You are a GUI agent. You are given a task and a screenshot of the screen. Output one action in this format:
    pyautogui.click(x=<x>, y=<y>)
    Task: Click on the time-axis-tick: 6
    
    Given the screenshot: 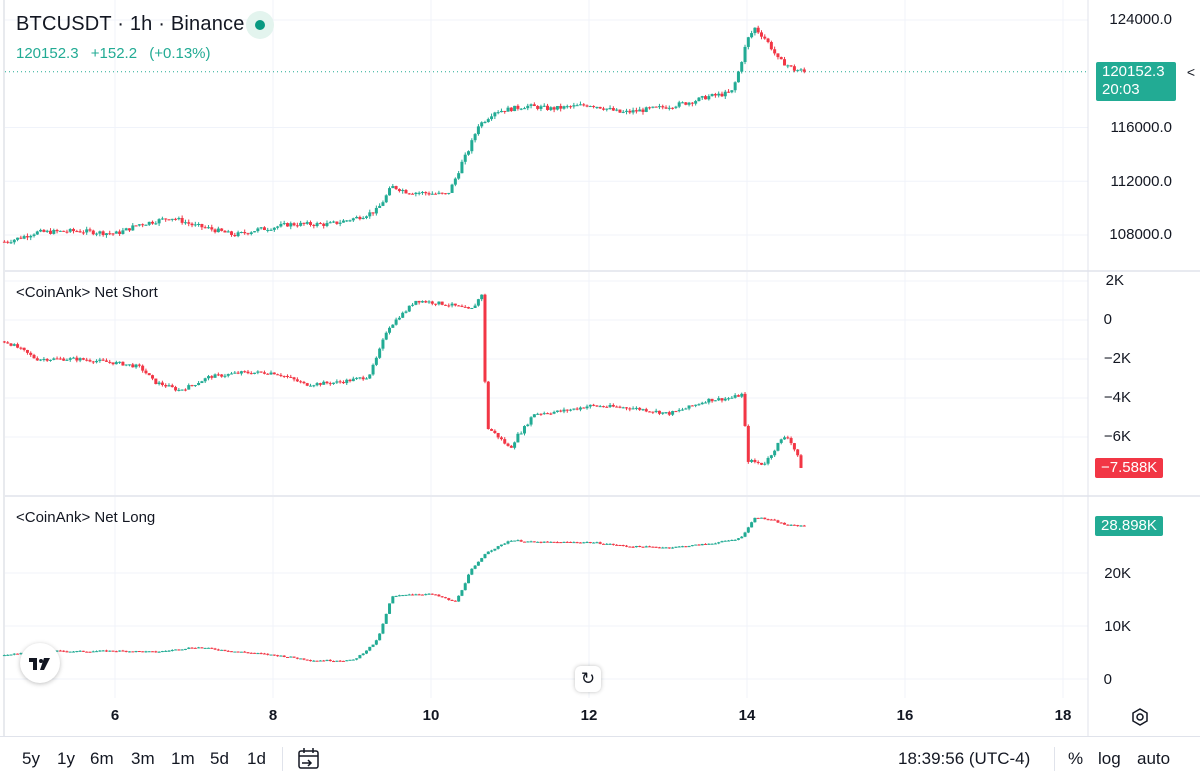 What is the action you would take?
    pyautogui.click(x=115, y=715)
    